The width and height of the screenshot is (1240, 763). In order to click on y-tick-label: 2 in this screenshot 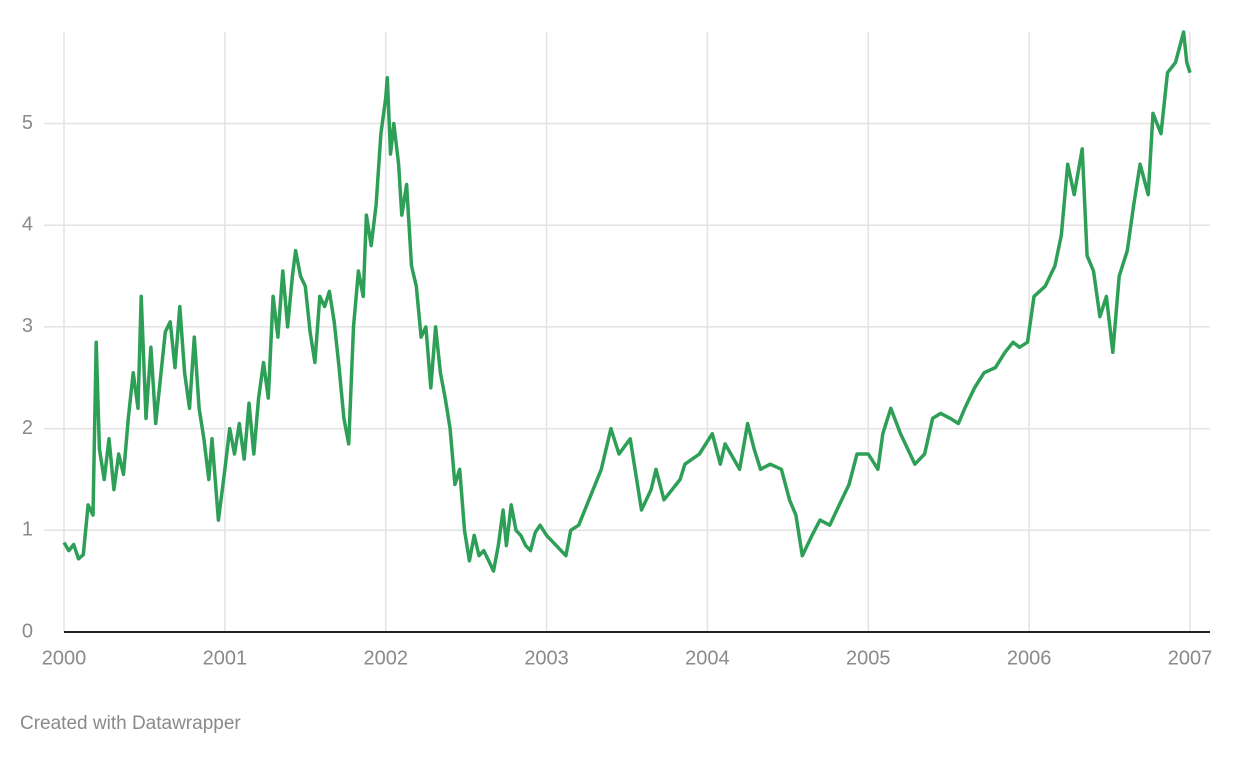, I will do `click(27, 428)`.